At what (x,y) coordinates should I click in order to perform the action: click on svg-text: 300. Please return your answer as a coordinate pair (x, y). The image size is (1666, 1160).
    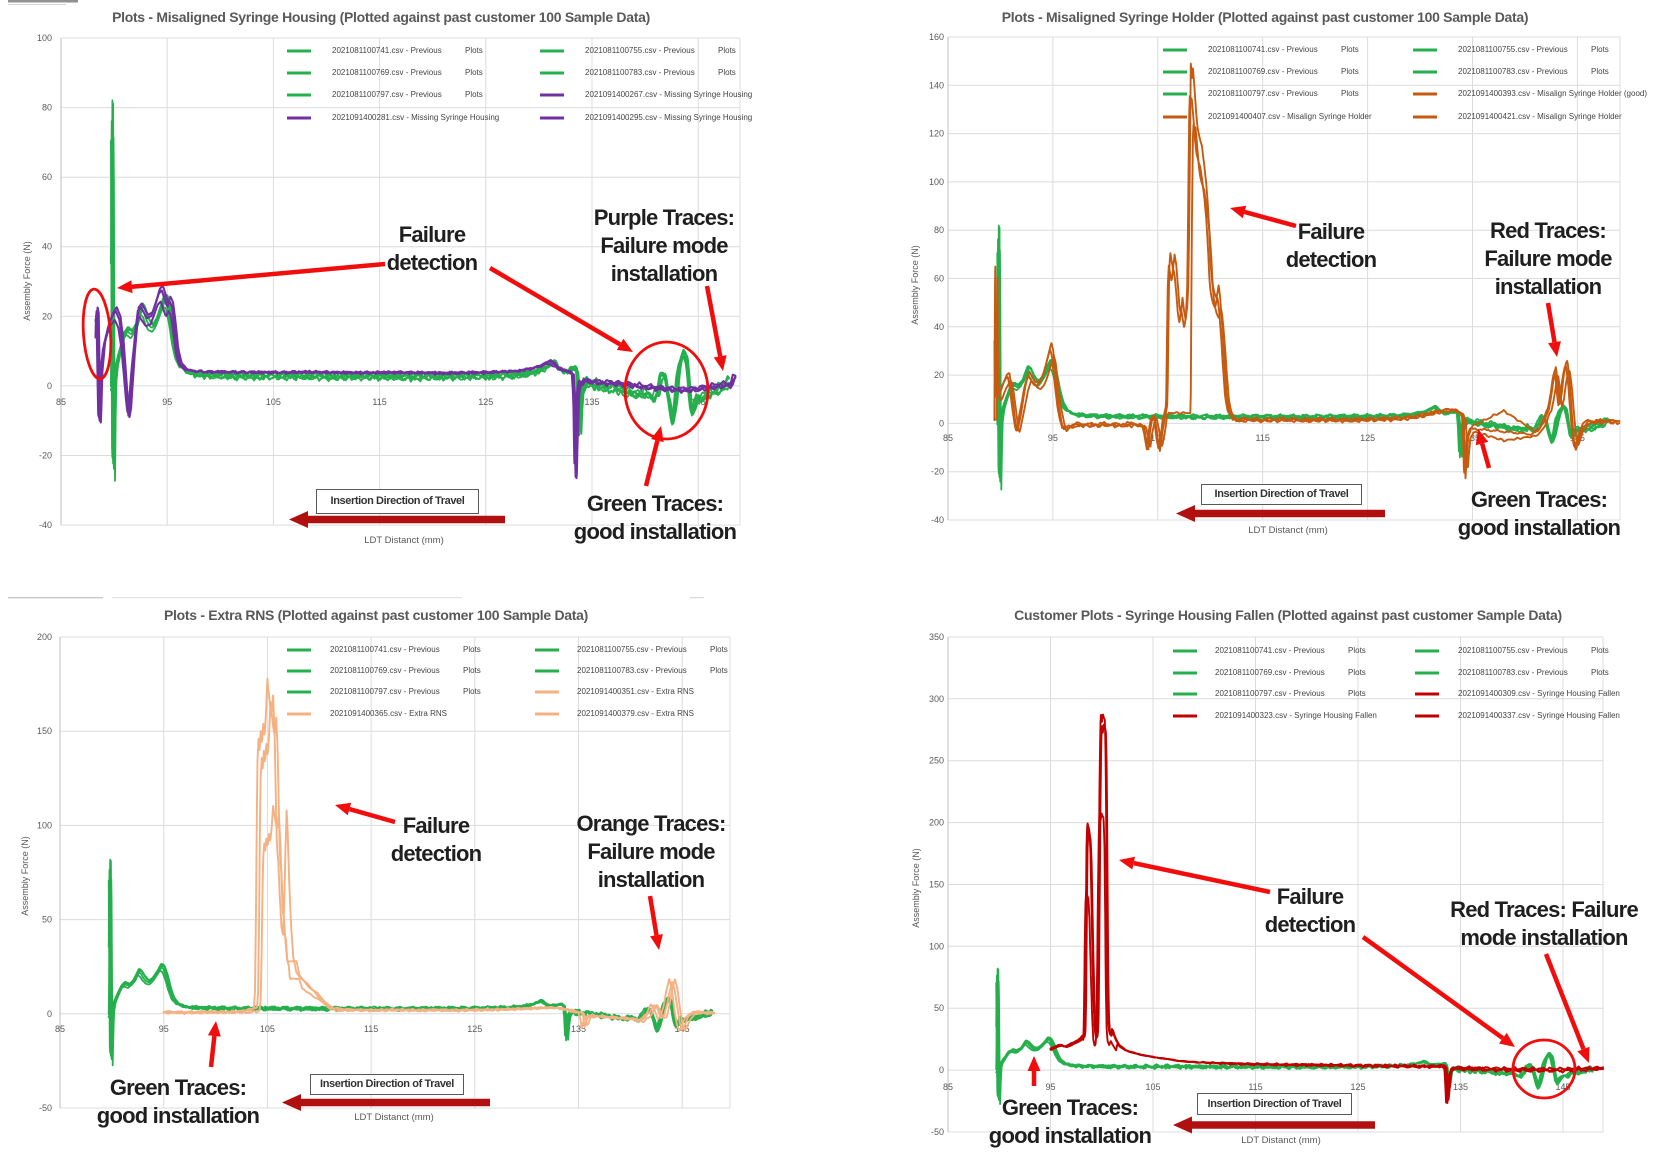
    Looking at the image, I should click on (936, 699).